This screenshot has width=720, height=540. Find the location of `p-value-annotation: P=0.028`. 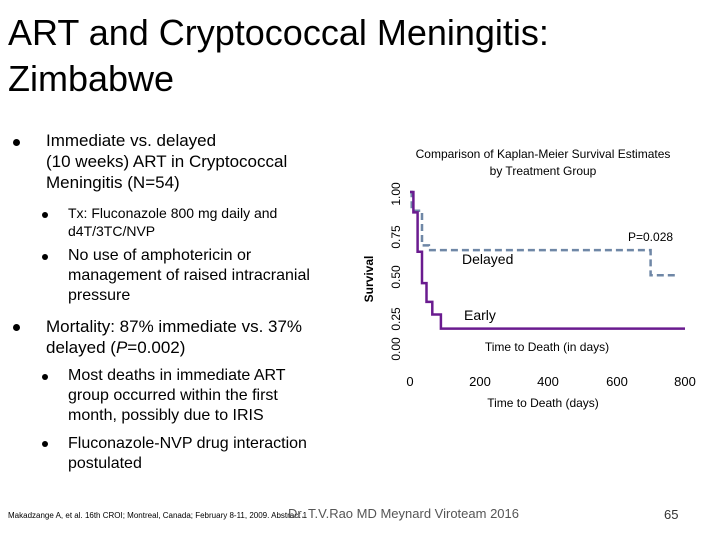

p-value-annotation: P=0.028 is located at coordinates (650, 237).